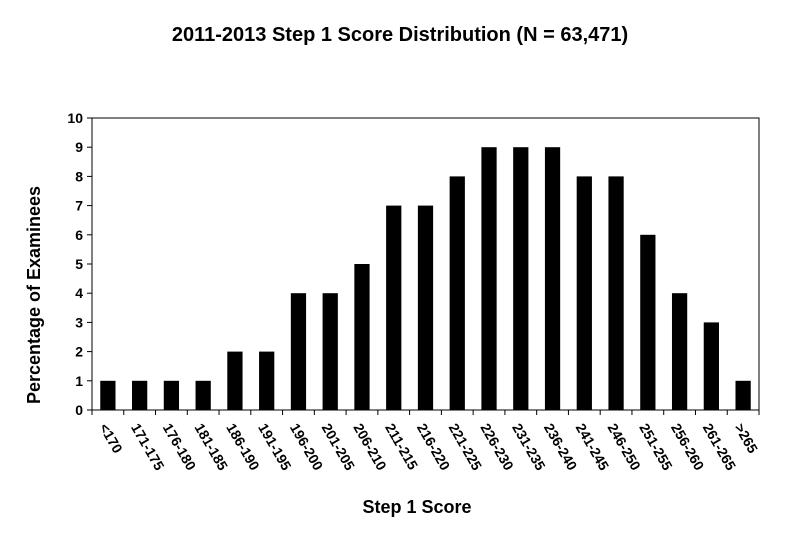 This screenshot has height=539, width=801. What do you see at coordinates (416, 507) in the screenshot?
I see `x-axis-title: Step 1 Score` at bounding box center [416, 507].